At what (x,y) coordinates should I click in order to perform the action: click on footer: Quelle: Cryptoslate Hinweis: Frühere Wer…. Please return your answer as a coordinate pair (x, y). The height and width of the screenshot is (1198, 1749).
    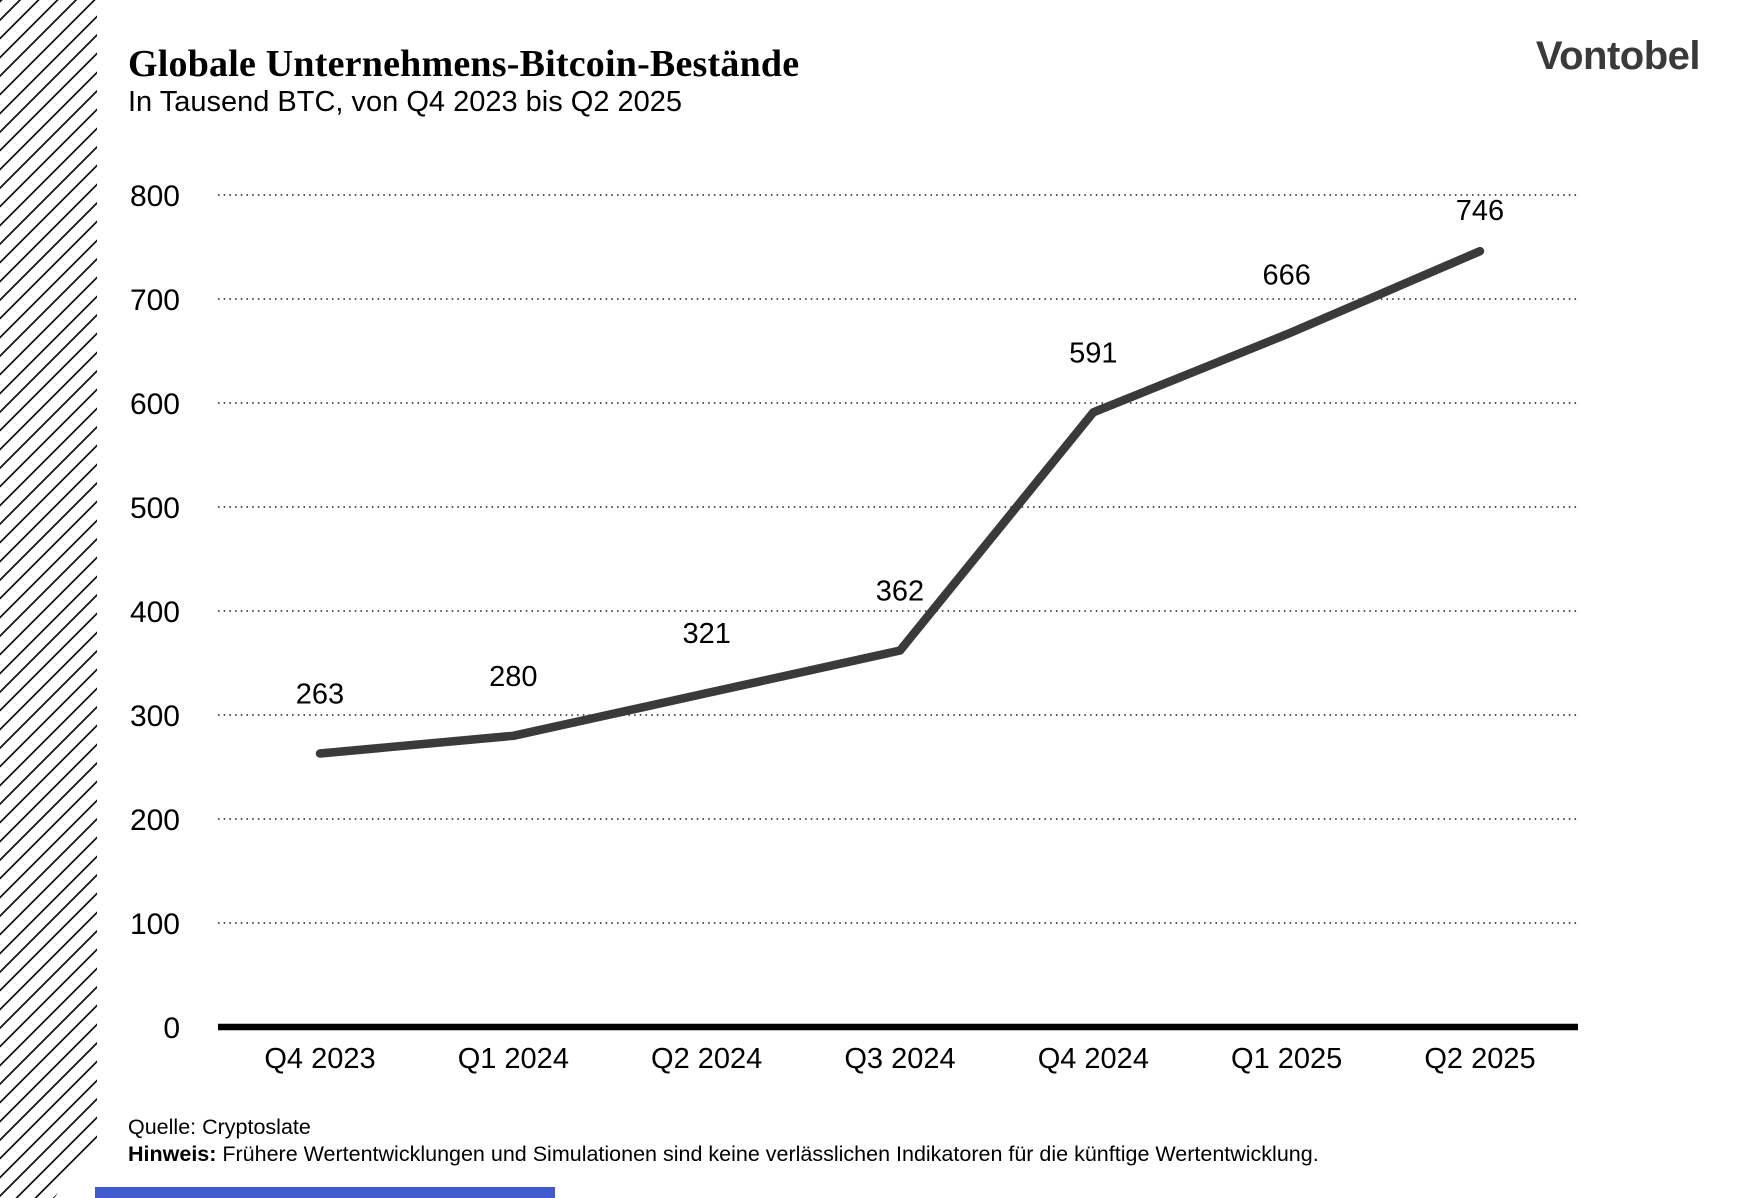
    Looking at the image, I should click on (723, 1141).